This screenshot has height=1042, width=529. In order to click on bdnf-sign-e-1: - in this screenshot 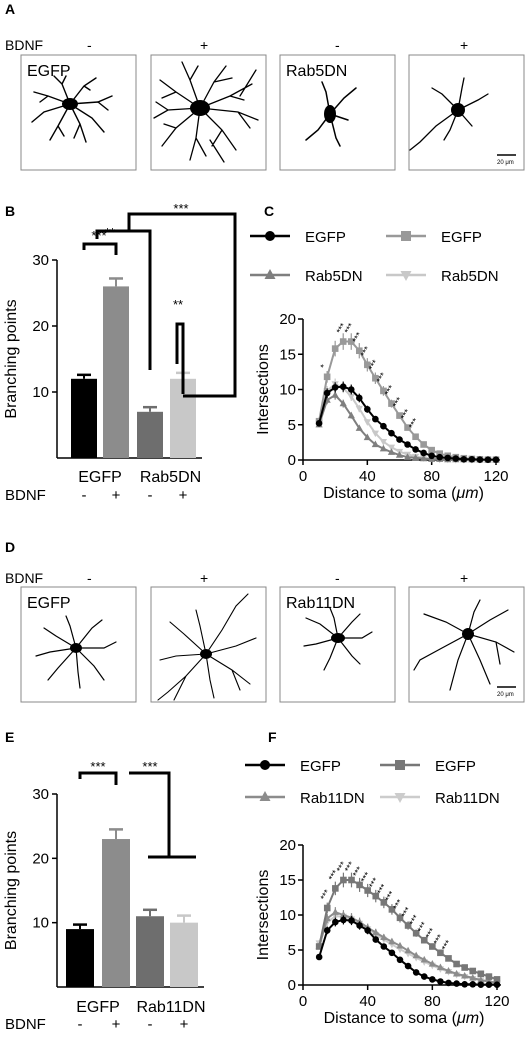, I will do `click(80, 1024)`.